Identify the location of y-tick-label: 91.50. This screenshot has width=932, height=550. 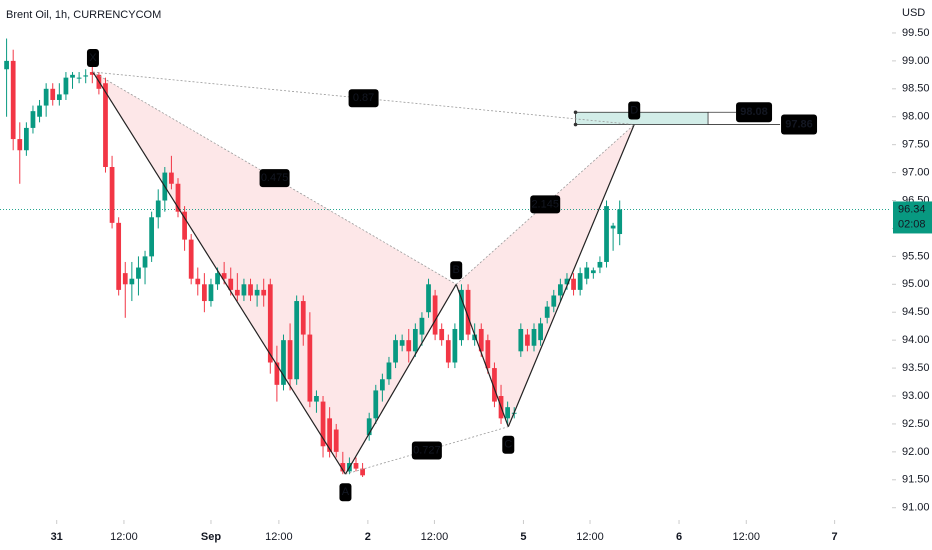
(916, 480).